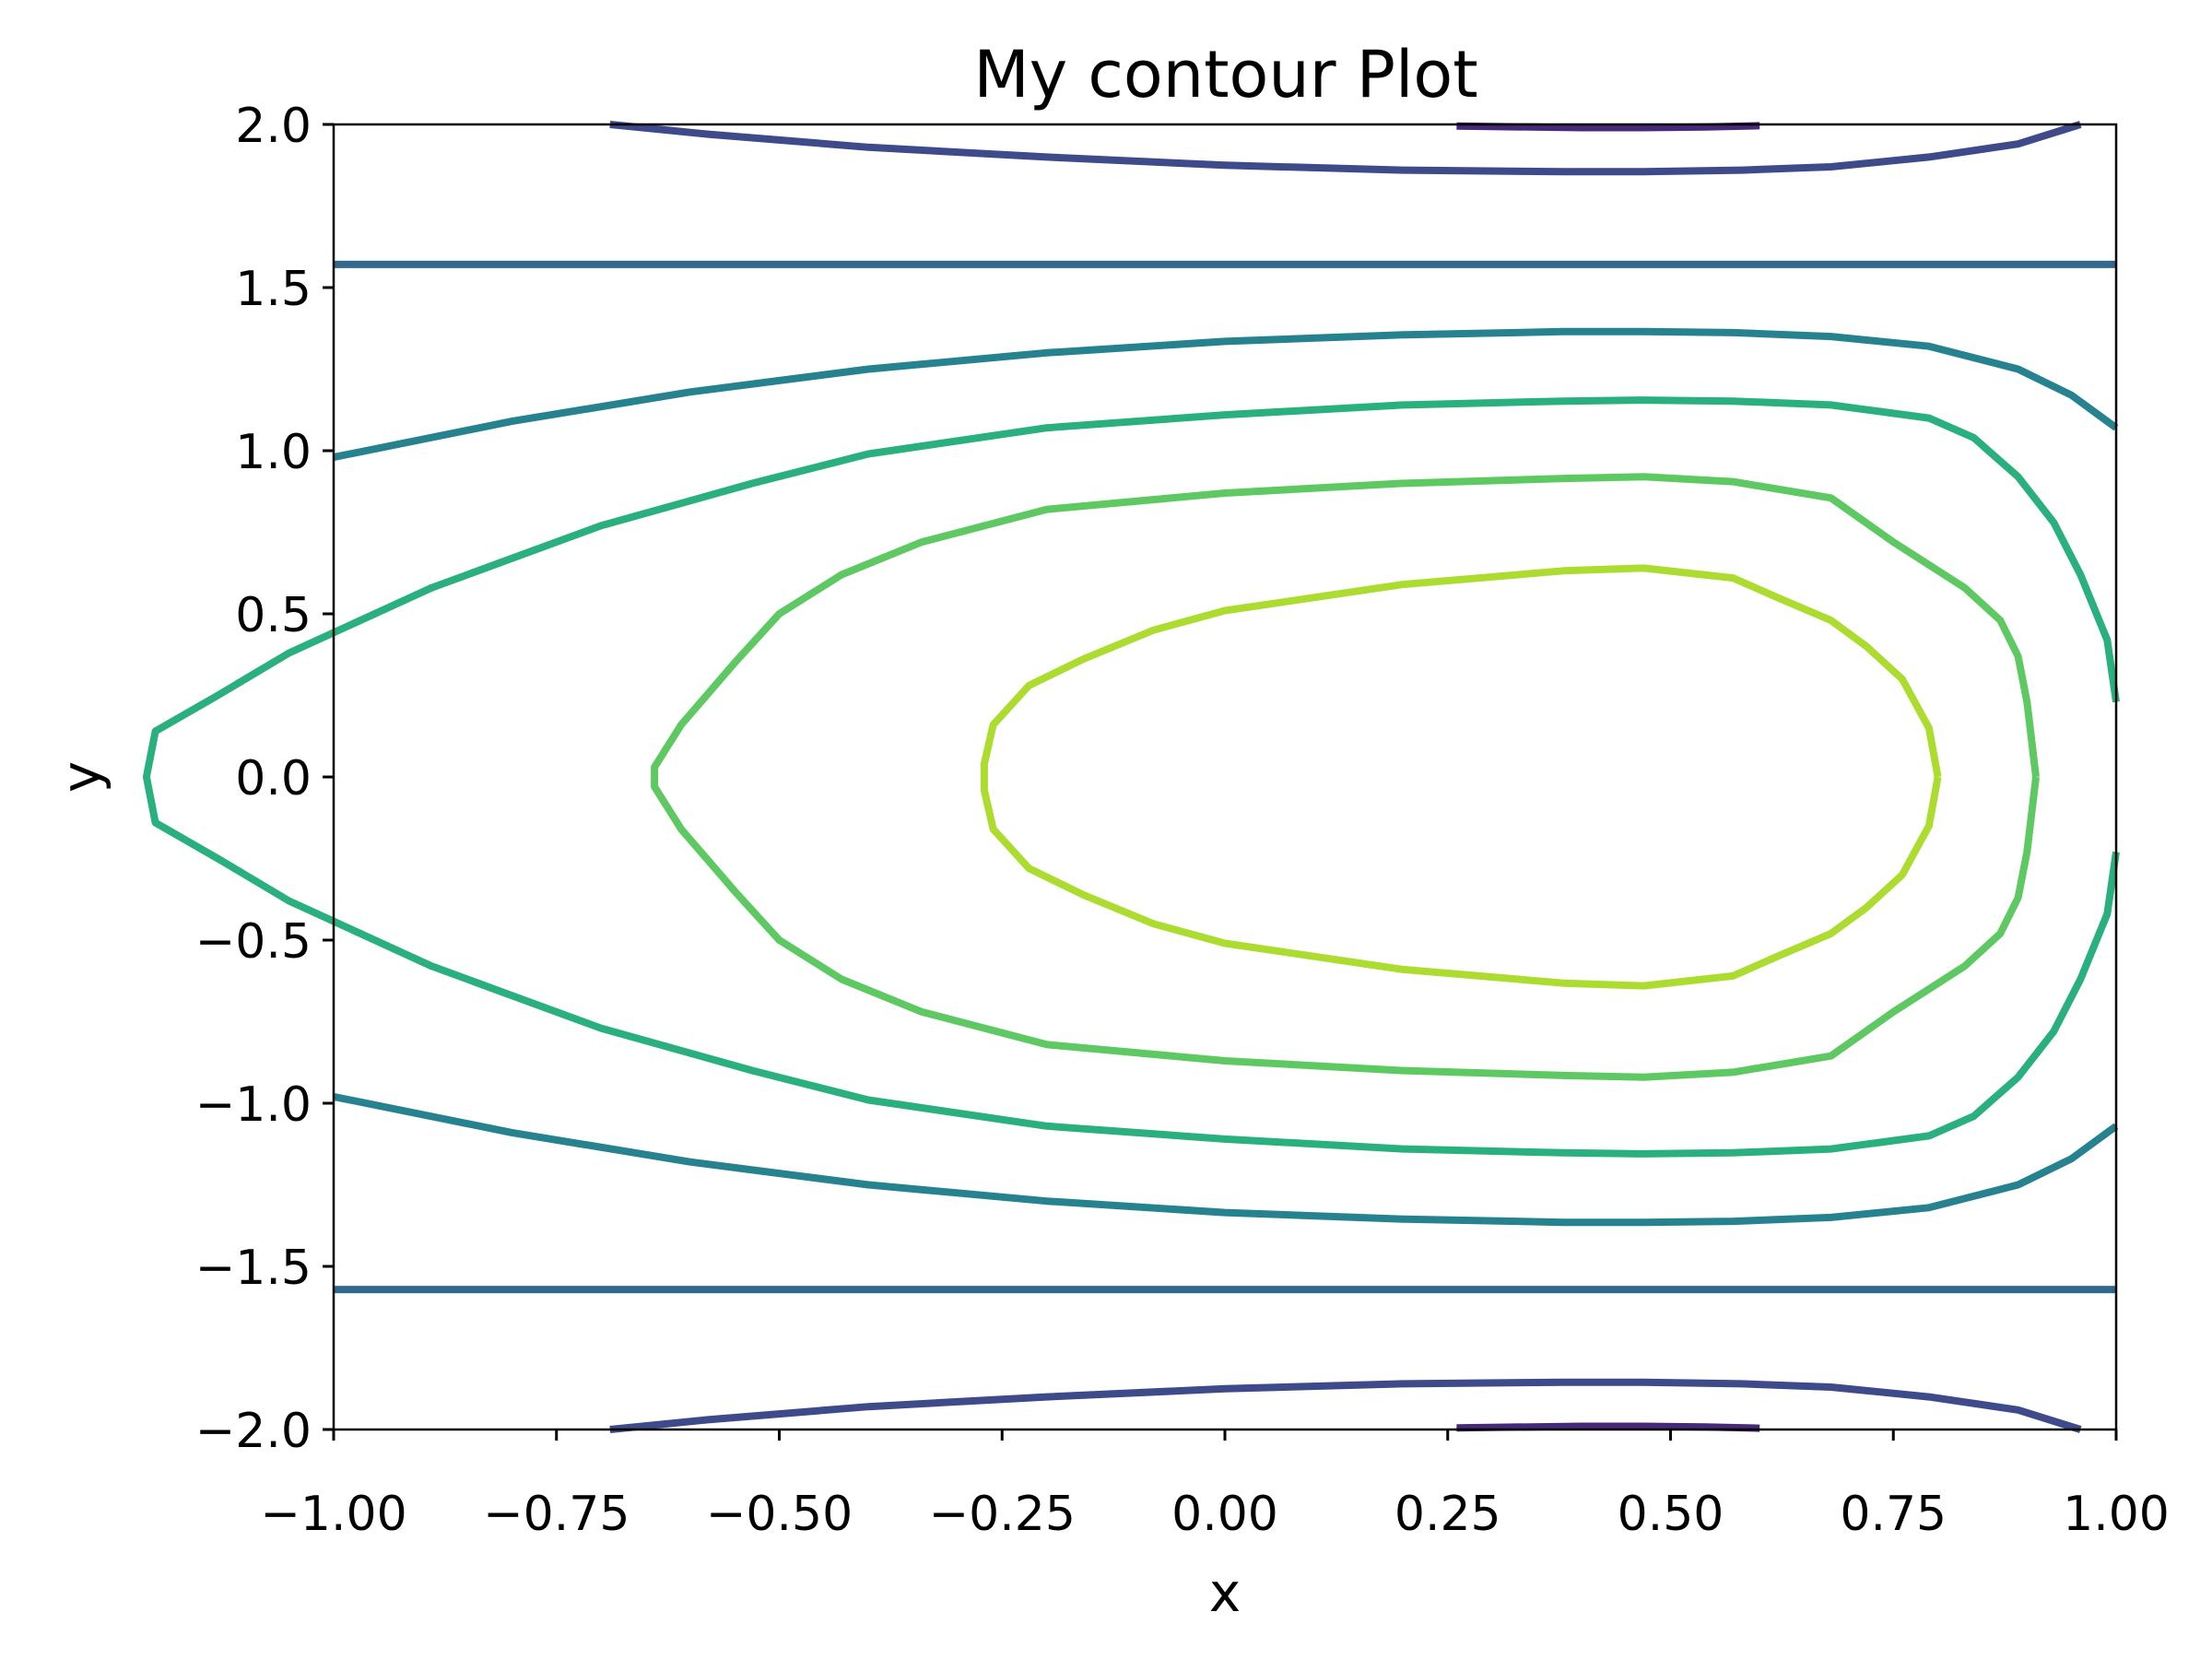 Image resolution: width=2212 pixels, height=1659 pixels. I want to click on x-tick-label: −0.50, so click(779, 1514).